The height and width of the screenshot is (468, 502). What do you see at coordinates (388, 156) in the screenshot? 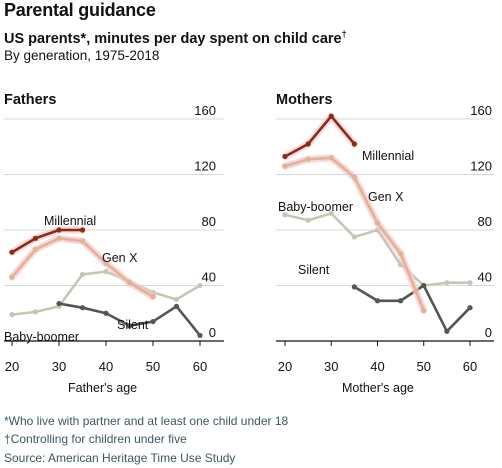
I see `series-label-millennial-mothers: Millennial` at bounding box center [388, 156].